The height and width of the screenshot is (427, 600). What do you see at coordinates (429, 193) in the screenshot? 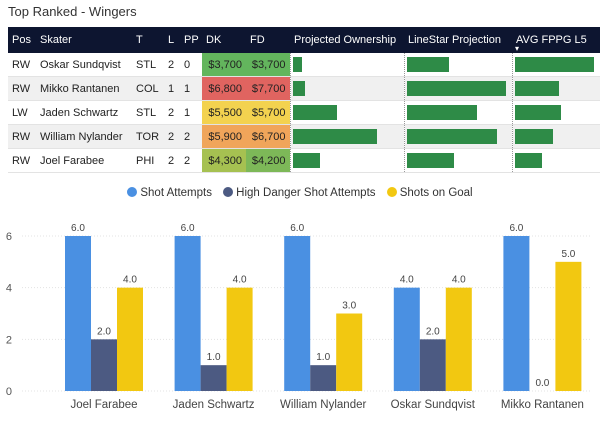
I see `legend-item-shots-on-goal: Shots on Goal` at bounding box center [429, 193].